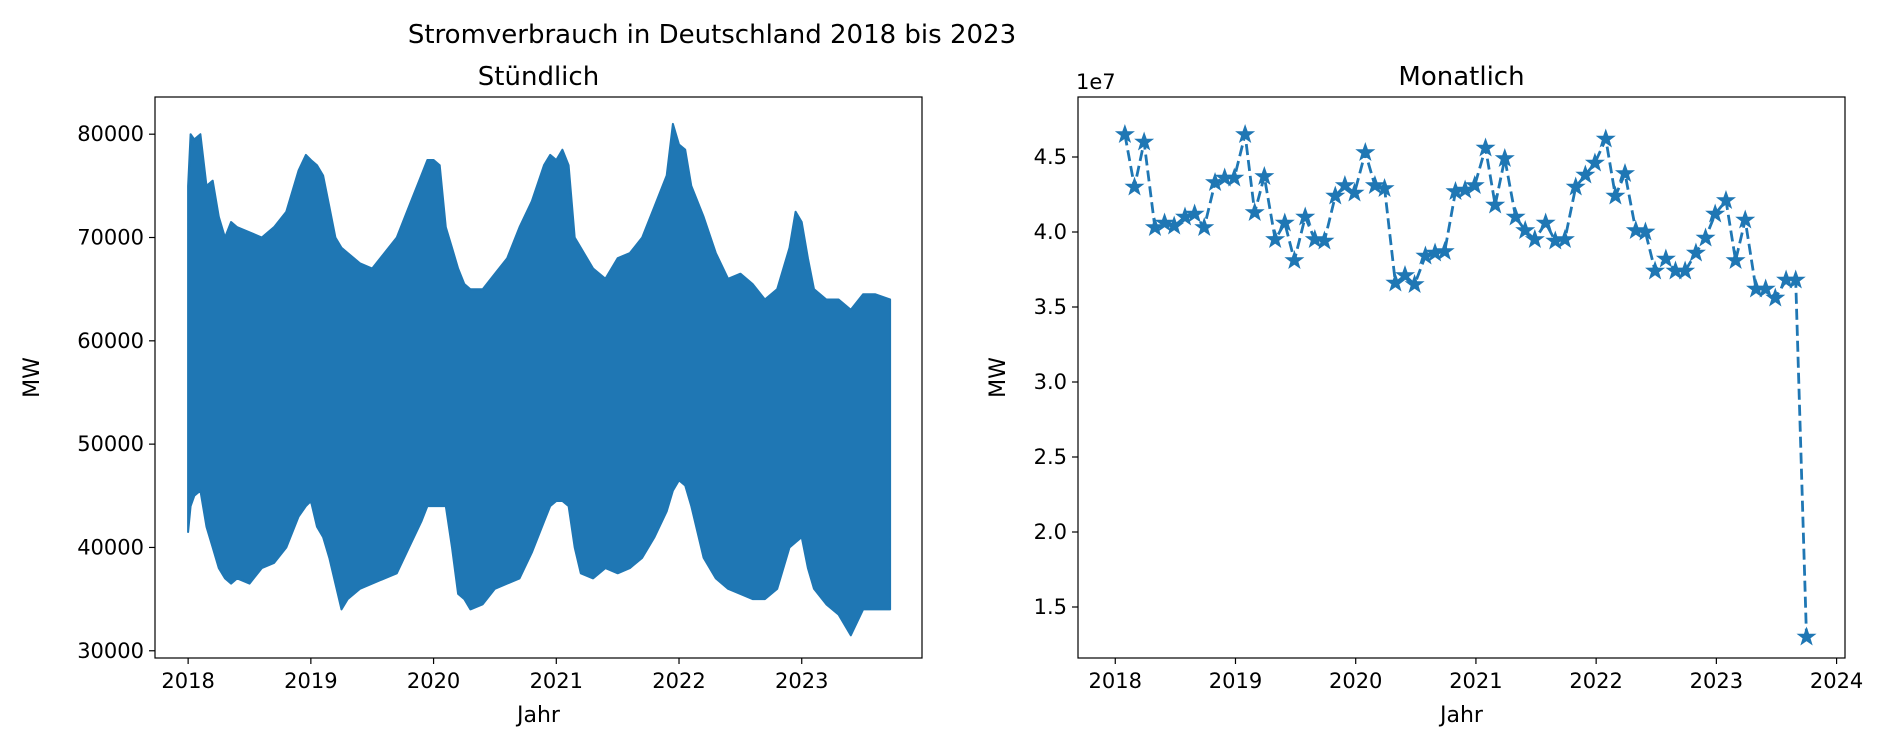 The width and height of the screenshot is (1899, 745). I want to click on y-tick-label: 40000, so click(110, 547).